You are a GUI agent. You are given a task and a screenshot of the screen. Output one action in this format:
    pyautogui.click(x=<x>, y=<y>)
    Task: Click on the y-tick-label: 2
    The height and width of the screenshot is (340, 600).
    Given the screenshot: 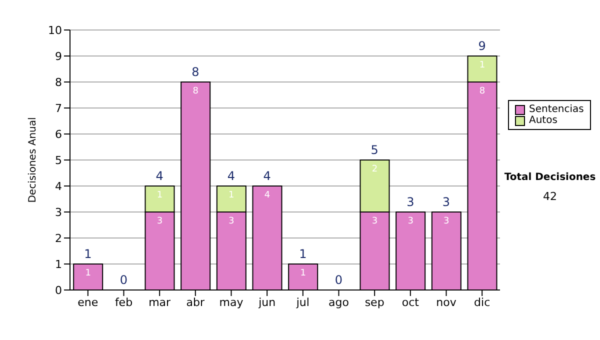 What is the action you would take?
    pyautogui.click(x=58, y=238)
    